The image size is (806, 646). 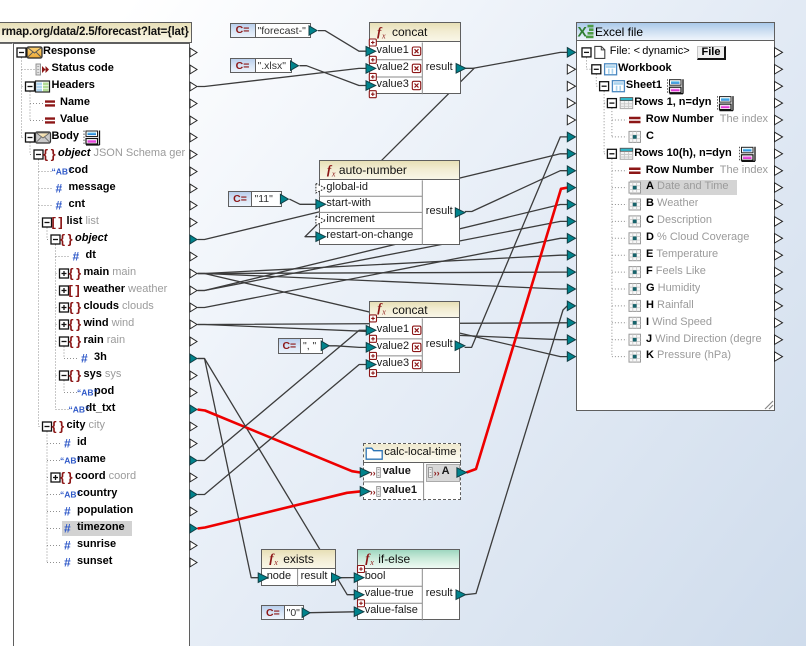 I want to click on svg-text: X, so click(x=583, y=32).